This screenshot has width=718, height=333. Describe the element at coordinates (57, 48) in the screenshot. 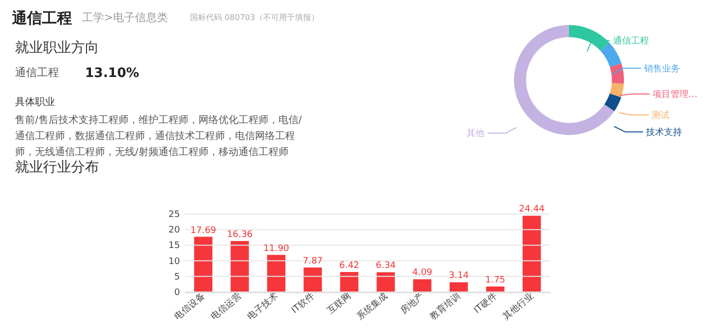

I see `text: 就业职业方向` at that location.